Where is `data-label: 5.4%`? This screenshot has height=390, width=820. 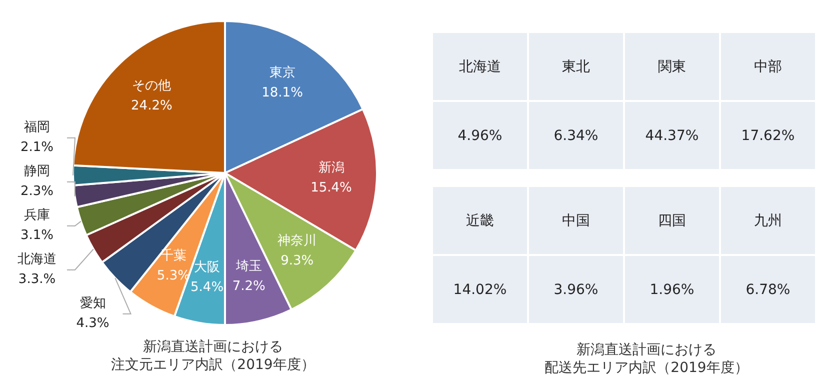 data-label: 5.4% is located at coordinates (207, 288).